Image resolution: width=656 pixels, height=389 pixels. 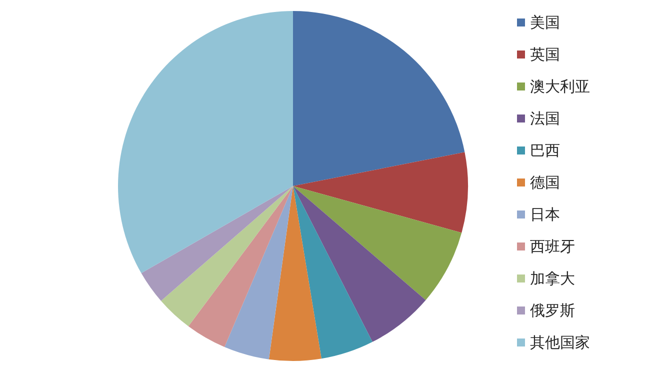 What do you see at coordinates (560, 343) in the screenshot?
I see `legend-label: 其他国家` at bounding box center [560, 343].